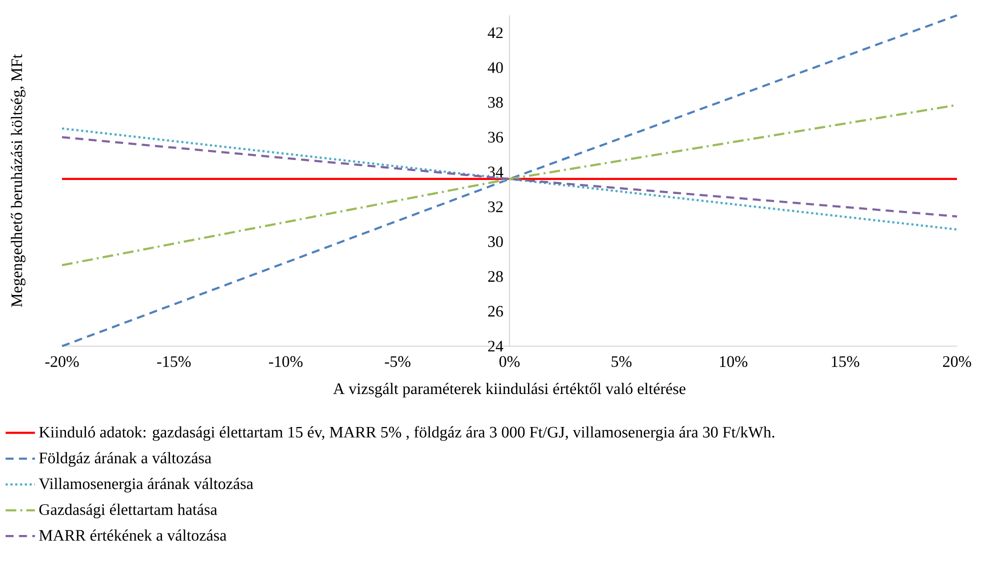 The height and width of the screenshot is (566, 991). What do you see at coordinates (495, 102) in the screenshot?
I see `y-tick-label: 38` at bounding box center [495, 102].